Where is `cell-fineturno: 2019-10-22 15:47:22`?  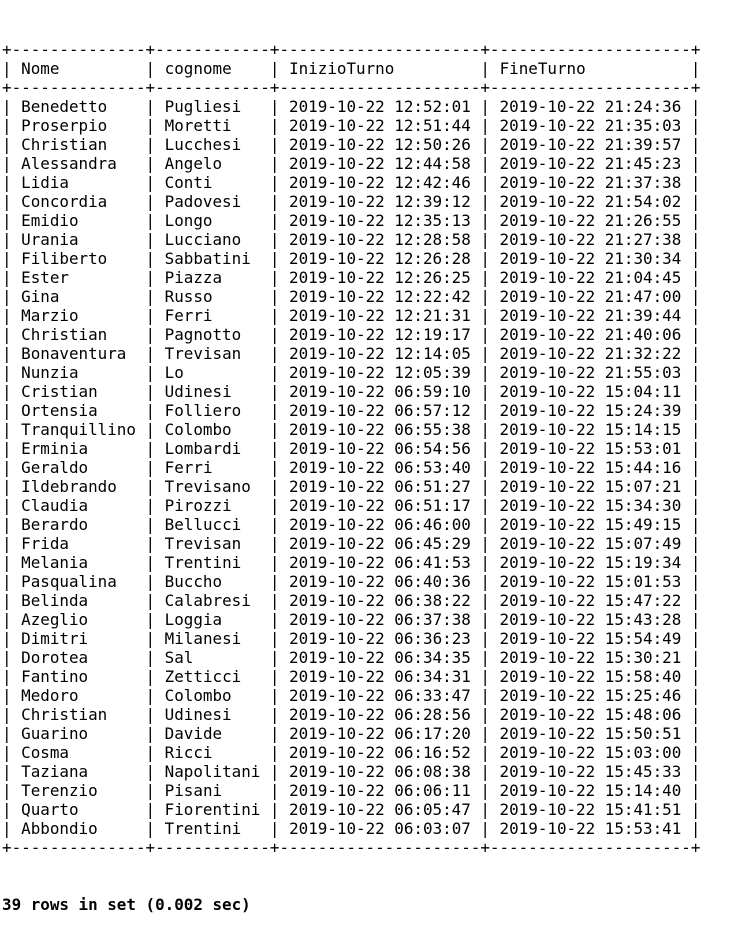 cell-fineturno: 2019-10-22 15:47:22 is located at coordinates (590, 600).